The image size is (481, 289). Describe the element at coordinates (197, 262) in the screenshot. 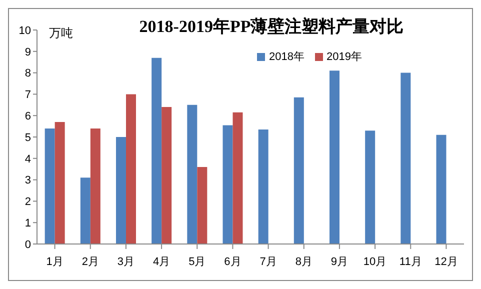

I see `x-tick-label: 5月` at that location.